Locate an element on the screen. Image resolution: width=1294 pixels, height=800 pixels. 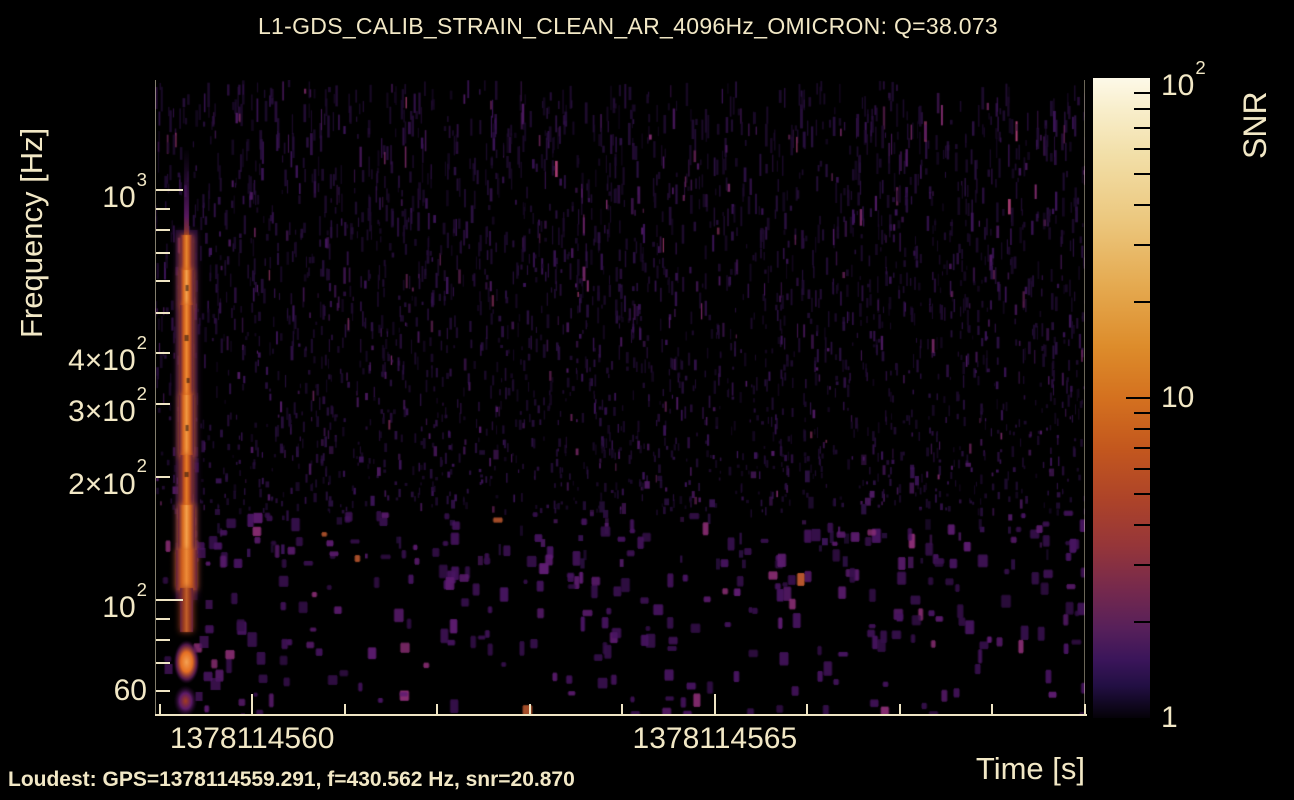
y-tick-label-300: 3×10² is located at coordinates (107, 406).